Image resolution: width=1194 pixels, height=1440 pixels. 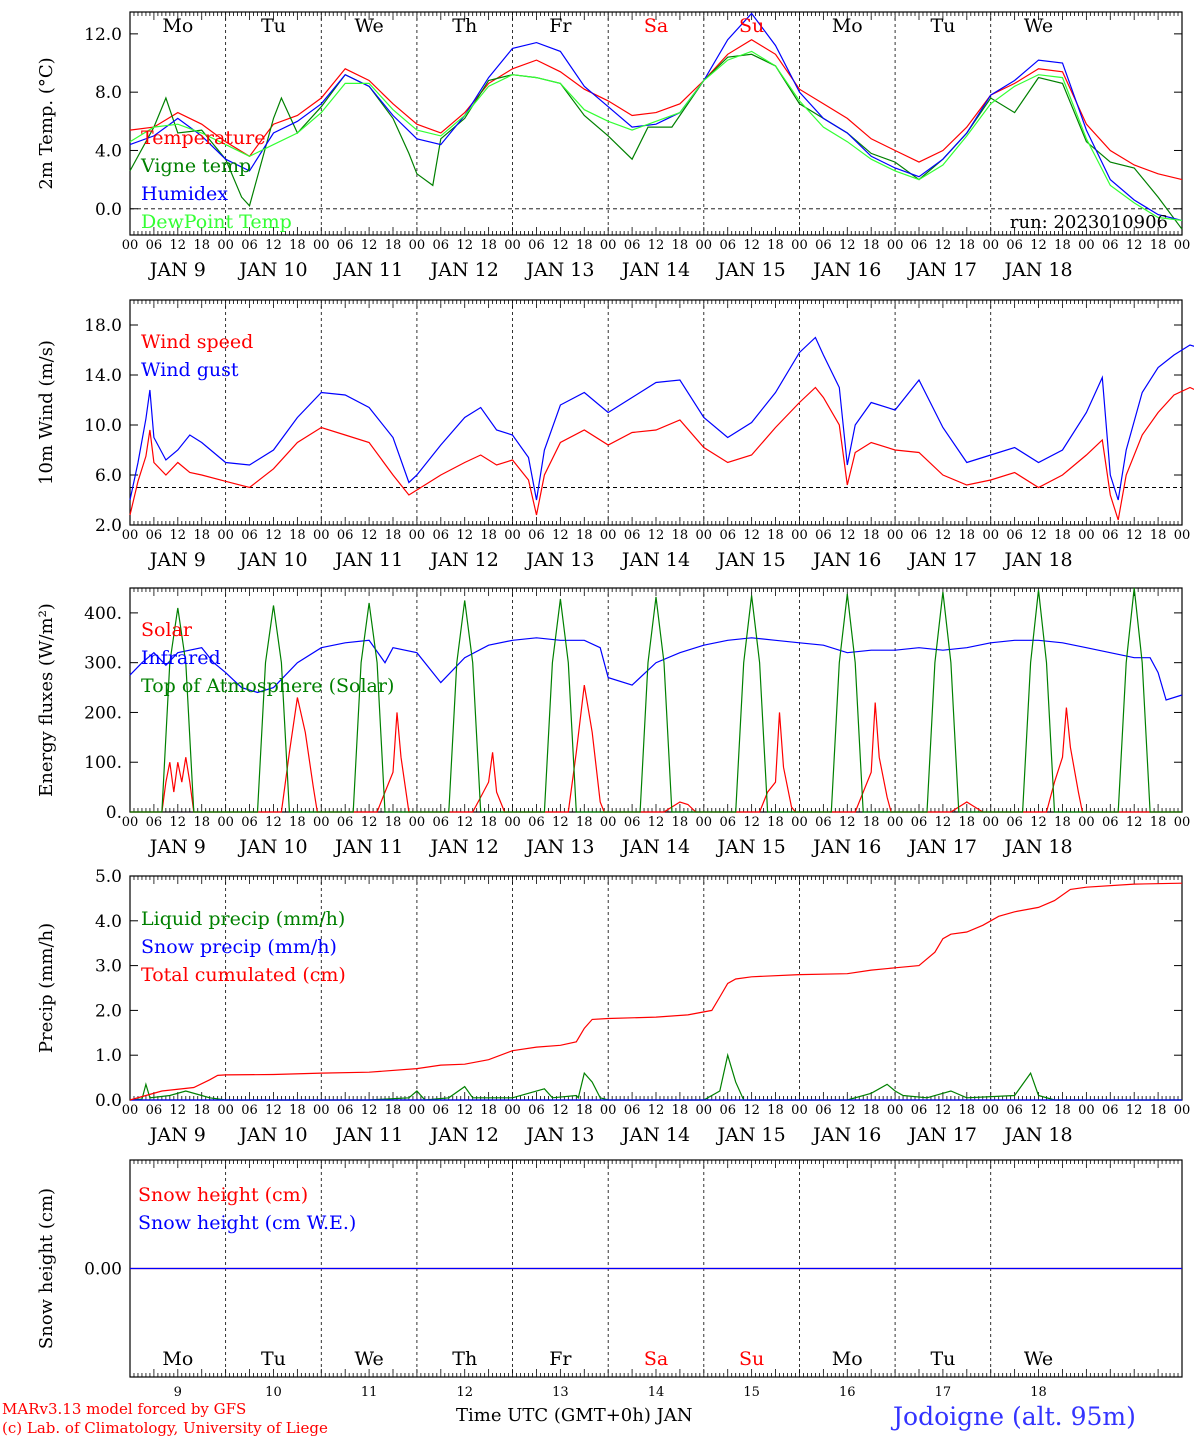 What do you see at coordinates (103, 426) in the screenshot?
I see `y-tick-label: 10.0` at bounding box center [103, 426].